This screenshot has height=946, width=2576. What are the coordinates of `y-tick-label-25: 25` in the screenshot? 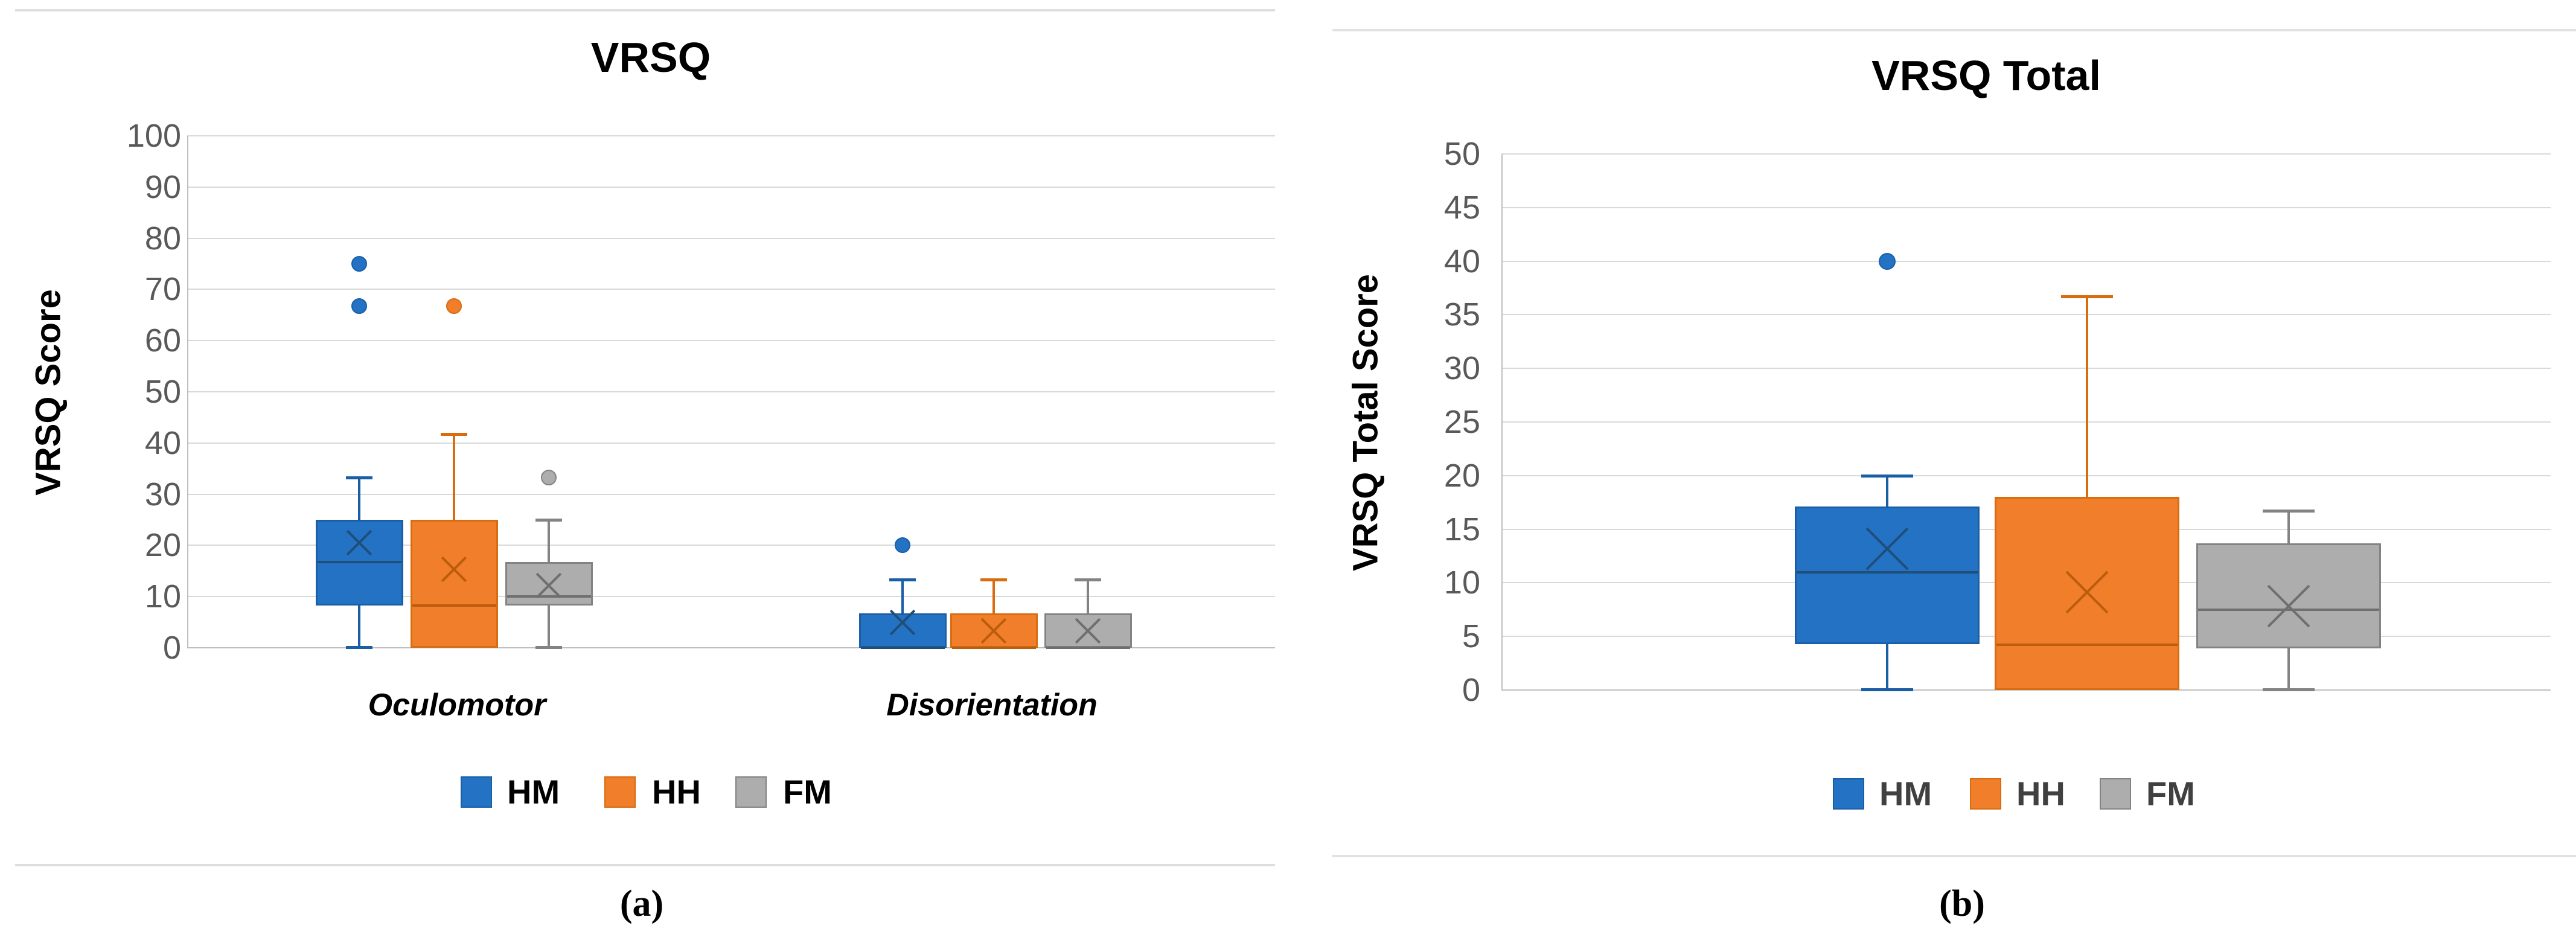 It's located at (1462, 422).